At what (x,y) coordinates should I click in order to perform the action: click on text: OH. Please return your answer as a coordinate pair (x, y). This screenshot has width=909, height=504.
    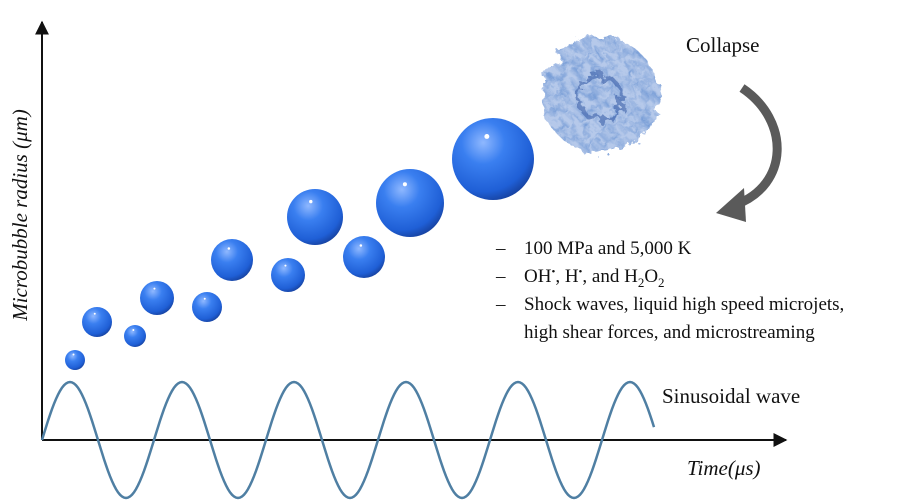
    Looking at the image, I should click on (538, 276).